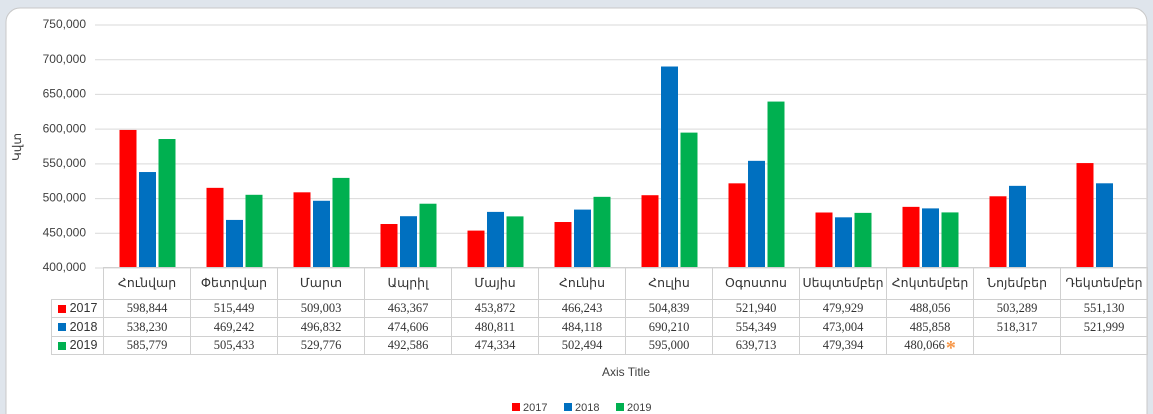  What do you see at coordinates (408, 283) in the screenshot?
I see `category-cell: Ապրիլ` at bounding box center [408, 283].